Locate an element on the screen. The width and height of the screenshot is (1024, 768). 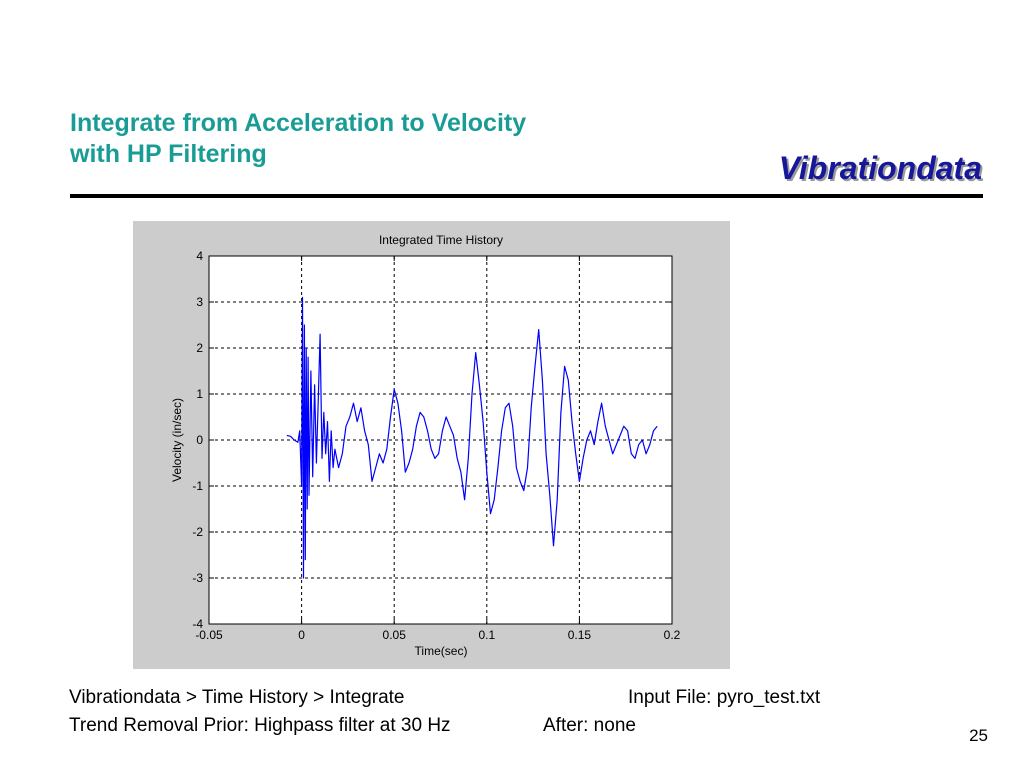
caption-menu-path: Vibrationdata > Time History > Integrate is located at coordinates (237, 697).